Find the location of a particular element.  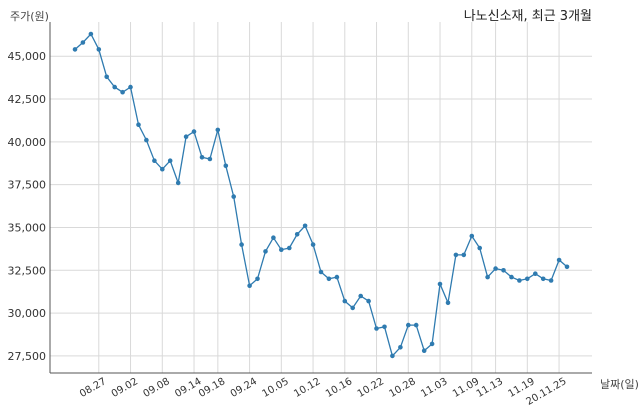

chart-title: 나노신소재, 최근 3개월 is located at coordinates (527, 16).